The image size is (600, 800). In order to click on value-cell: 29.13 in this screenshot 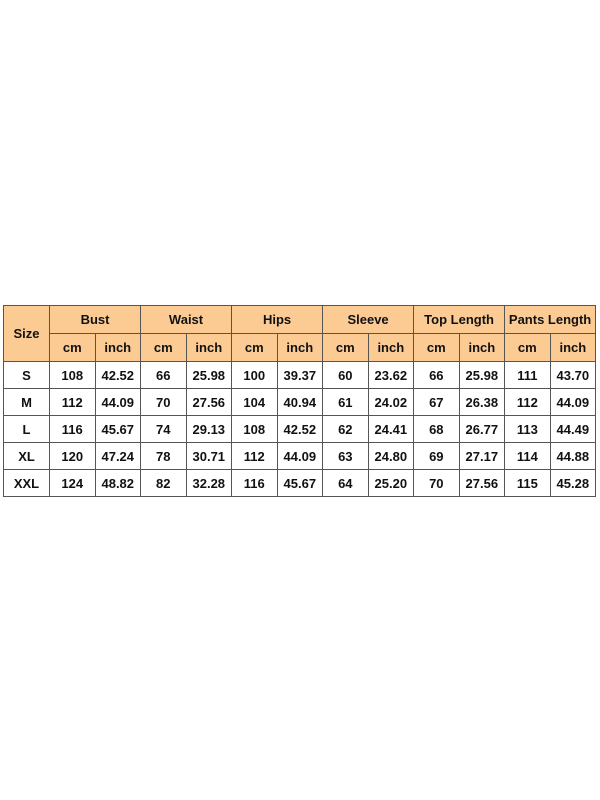, I will do `click(209, 429)`.